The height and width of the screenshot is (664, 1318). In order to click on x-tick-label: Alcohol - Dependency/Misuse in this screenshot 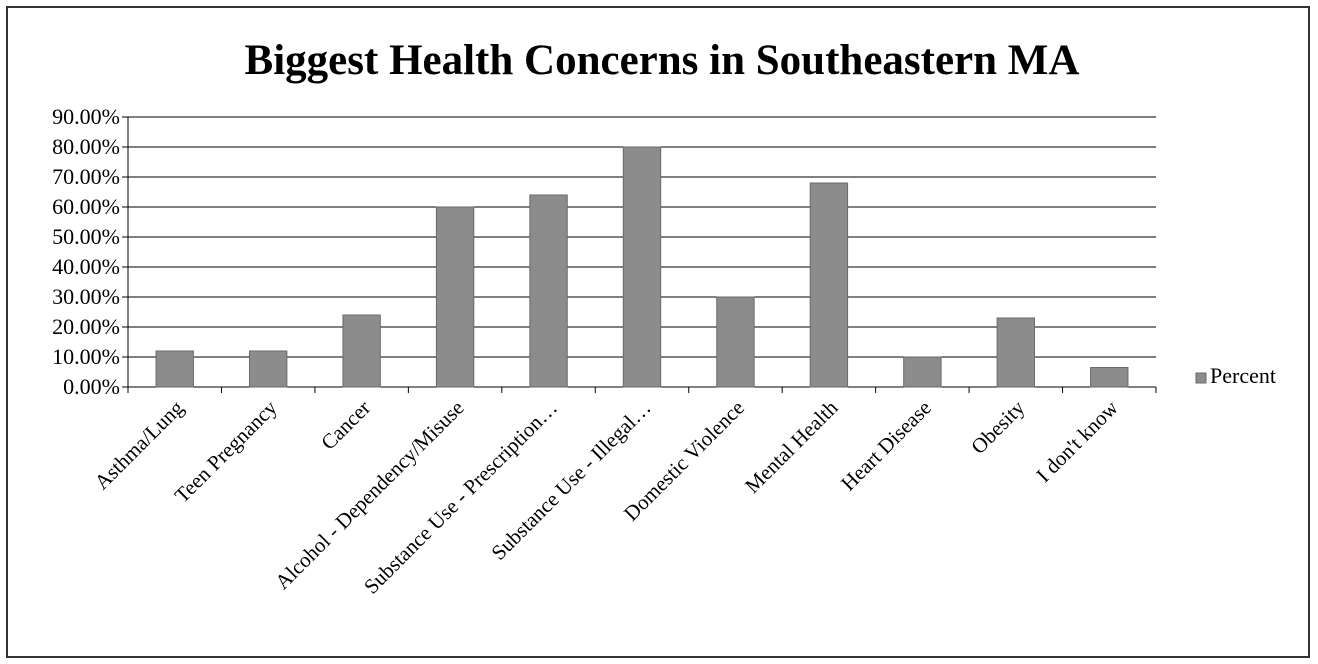, I will do `click(369, 495)`.